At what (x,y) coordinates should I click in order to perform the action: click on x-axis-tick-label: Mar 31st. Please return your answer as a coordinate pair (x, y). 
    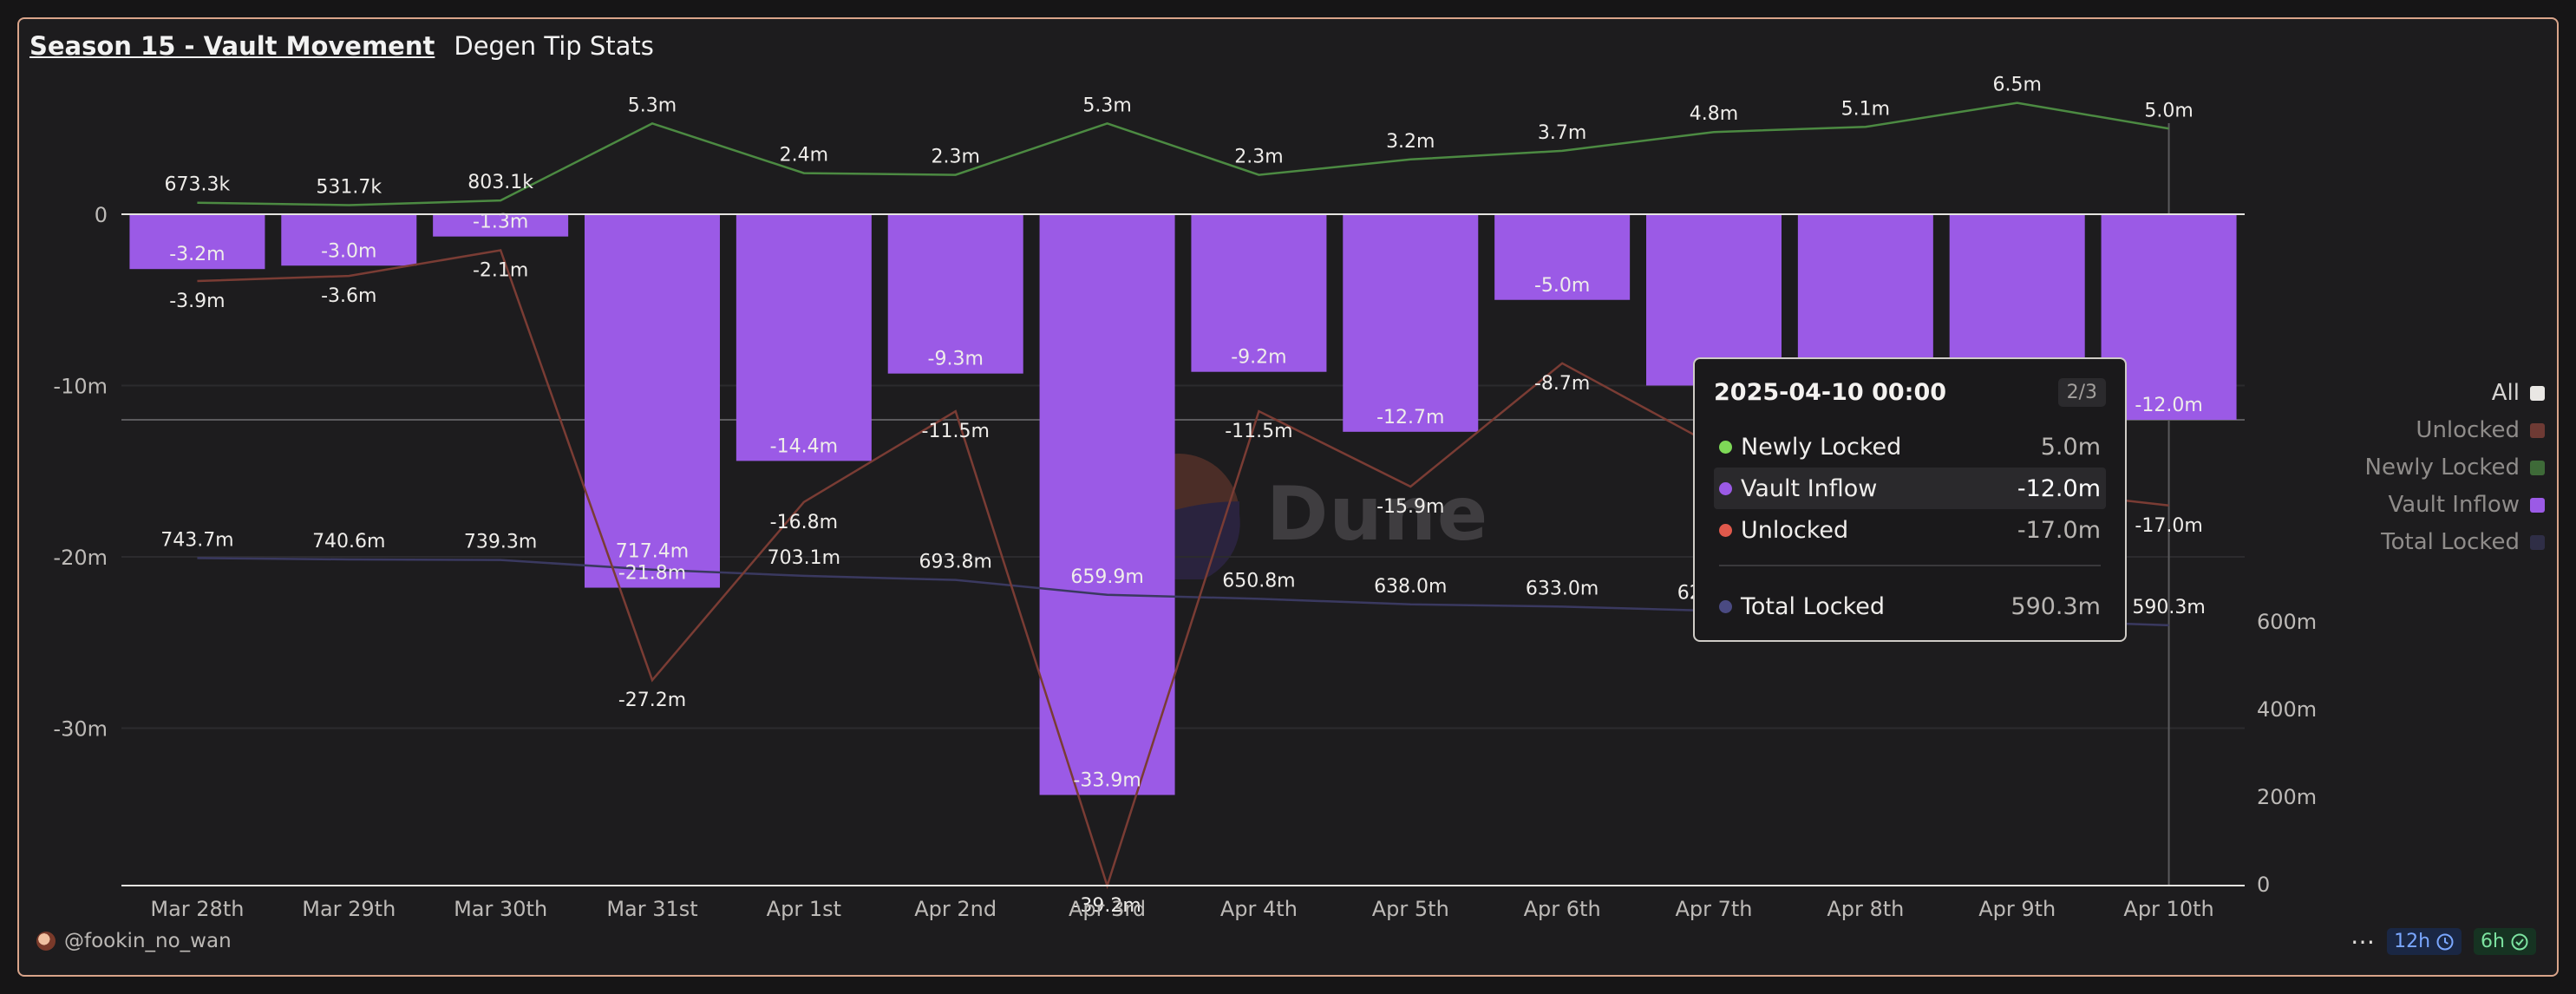
    Looking at the image, I should click on (651, 909).